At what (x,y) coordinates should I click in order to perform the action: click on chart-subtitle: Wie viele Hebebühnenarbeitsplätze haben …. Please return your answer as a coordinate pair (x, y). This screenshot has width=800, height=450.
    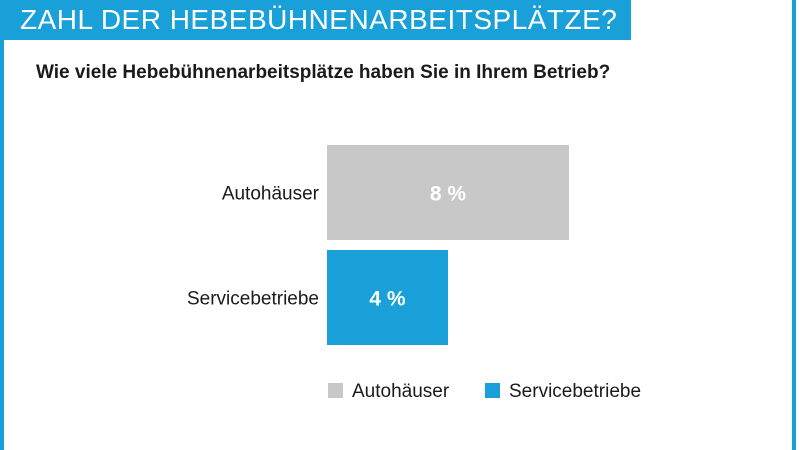
    Looking at the image, I should click on (323, 72).